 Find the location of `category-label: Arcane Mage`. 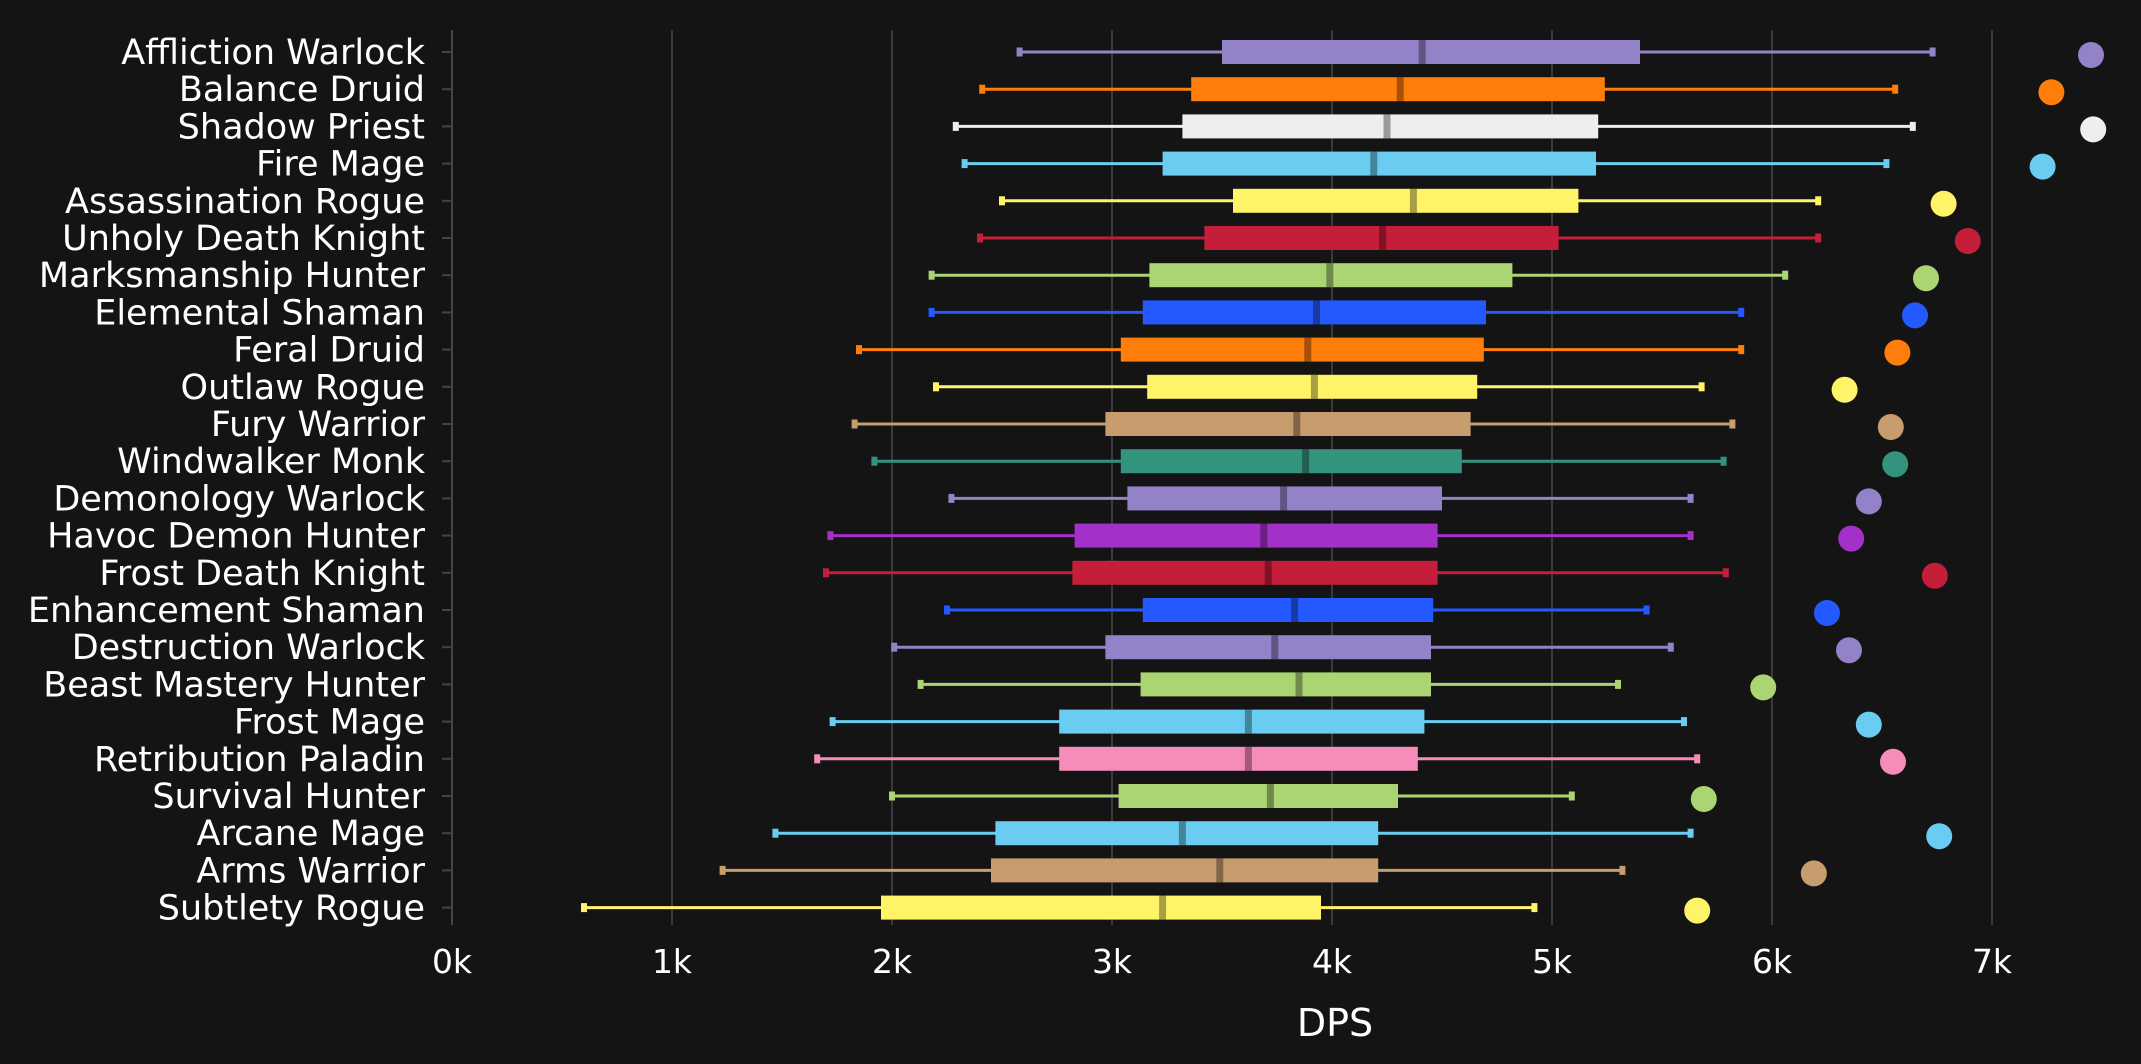

category-label: Arcane Mage is located at coordinates (311, 834).